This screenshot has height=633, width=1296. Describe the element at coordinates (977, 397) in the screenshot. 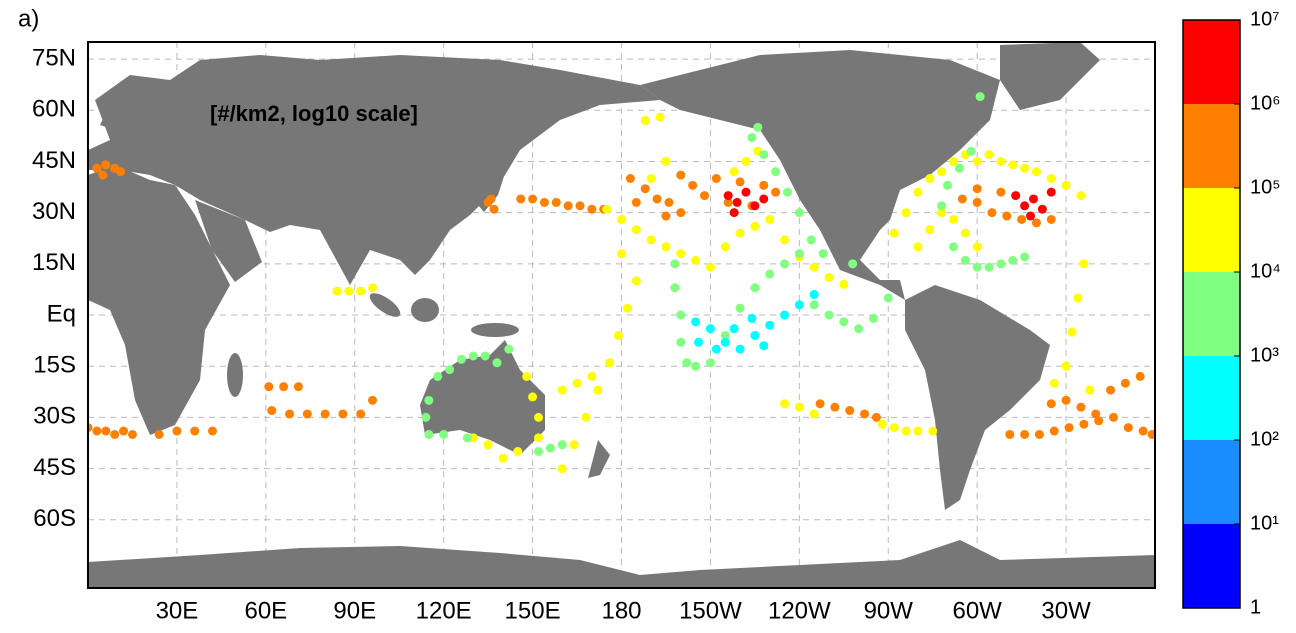

I see `south-america` at that location.